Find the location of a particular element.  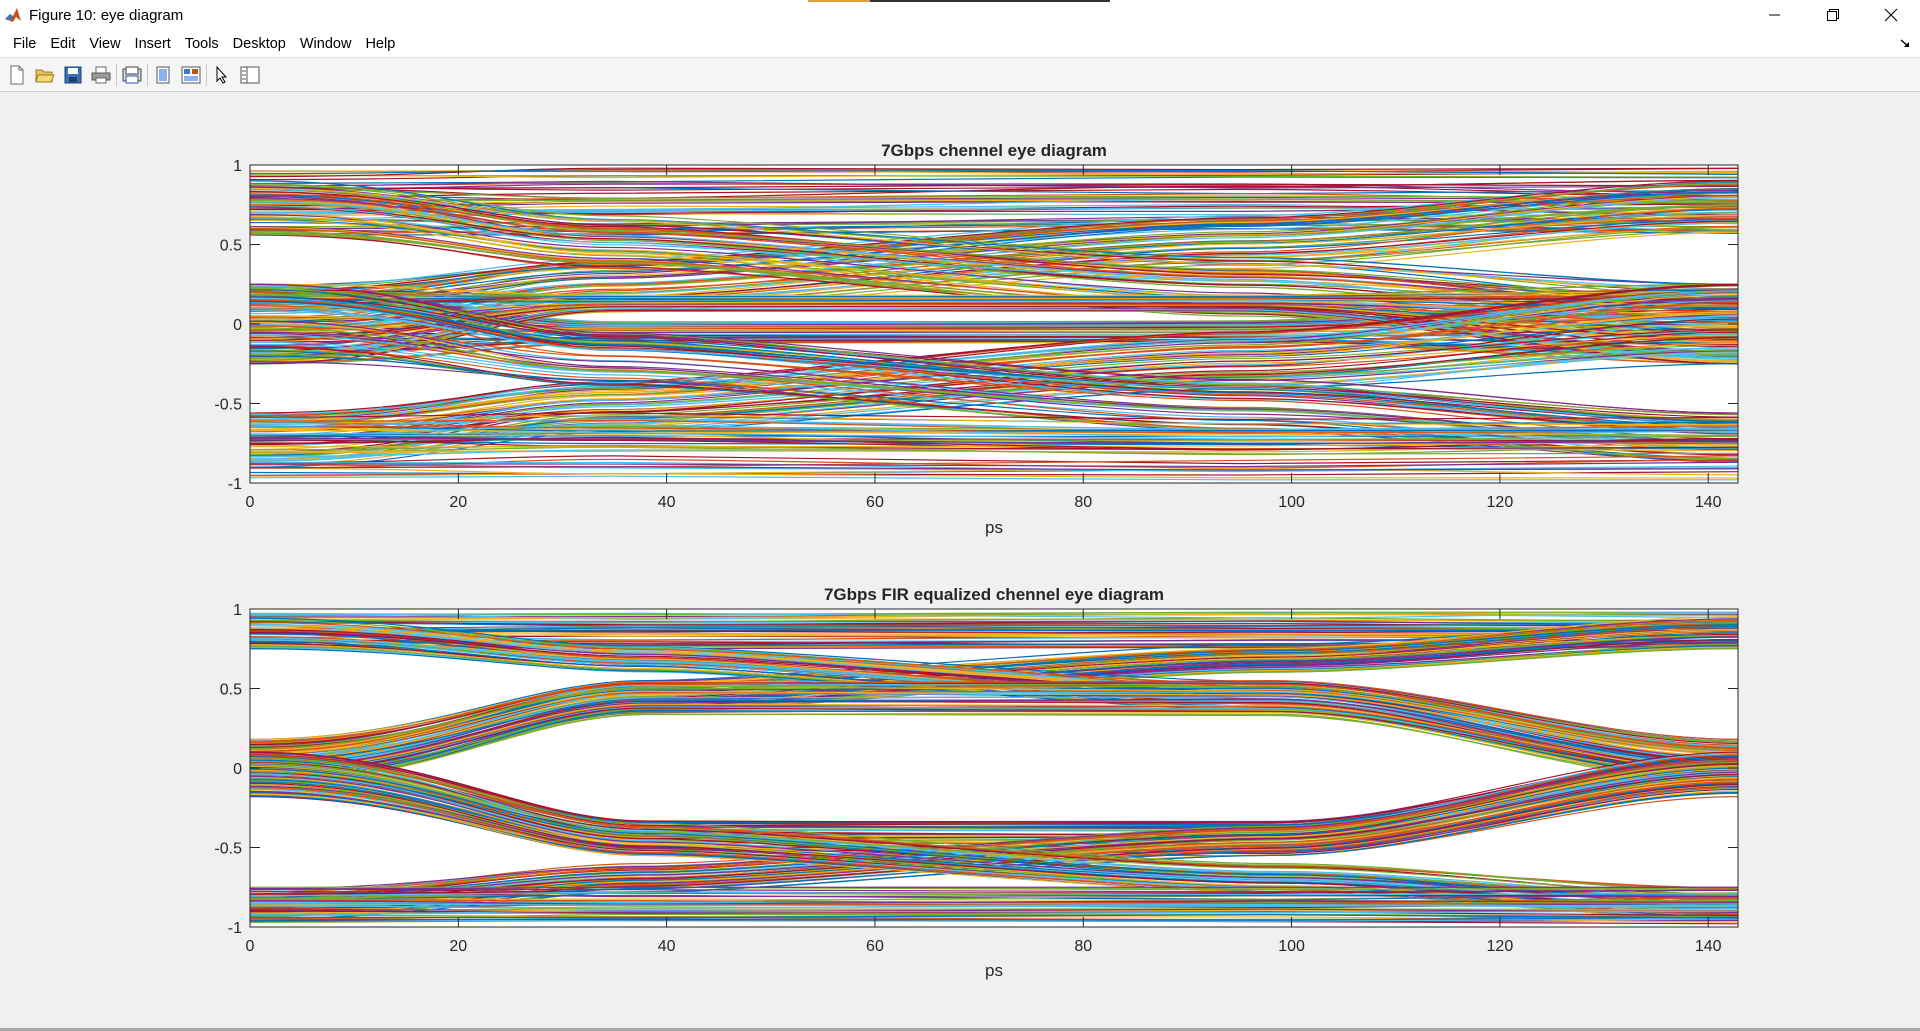

menu-file: File is located at coordinates (25, 43).